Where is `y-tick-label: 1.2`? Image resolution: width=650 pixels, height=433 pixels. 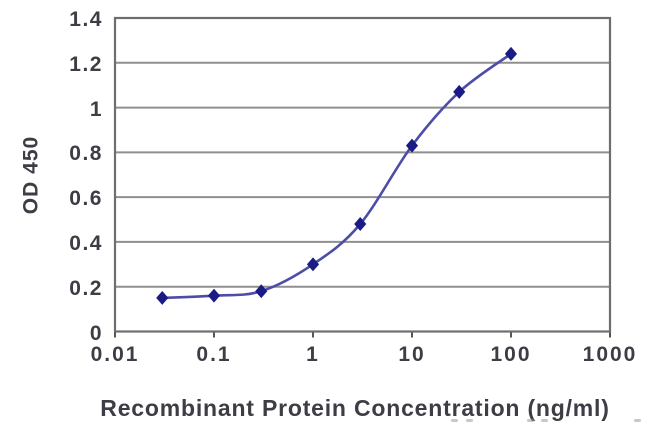
y-tick-label: 1.2 is located at coordinates (86, 64).